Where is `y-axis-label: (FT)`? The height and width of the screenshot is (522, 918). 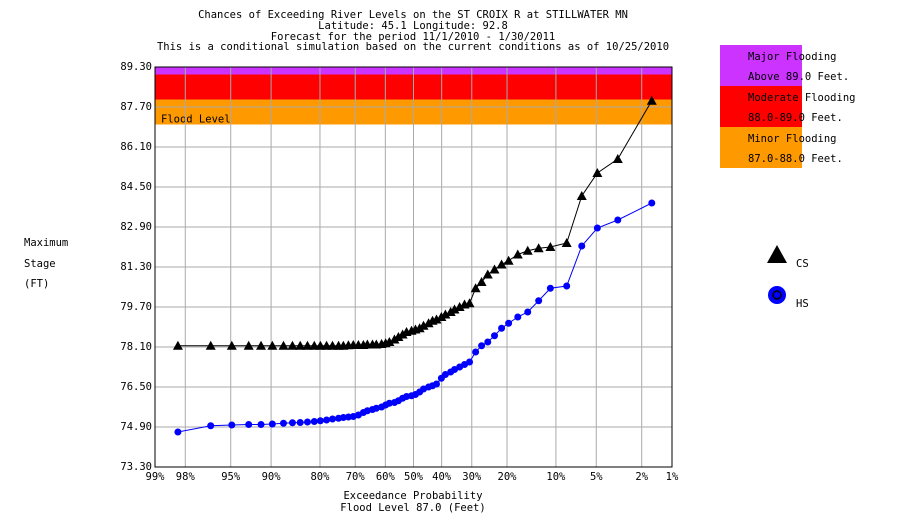
y-axis-label: (FT) is located at coordinates (36, 284).